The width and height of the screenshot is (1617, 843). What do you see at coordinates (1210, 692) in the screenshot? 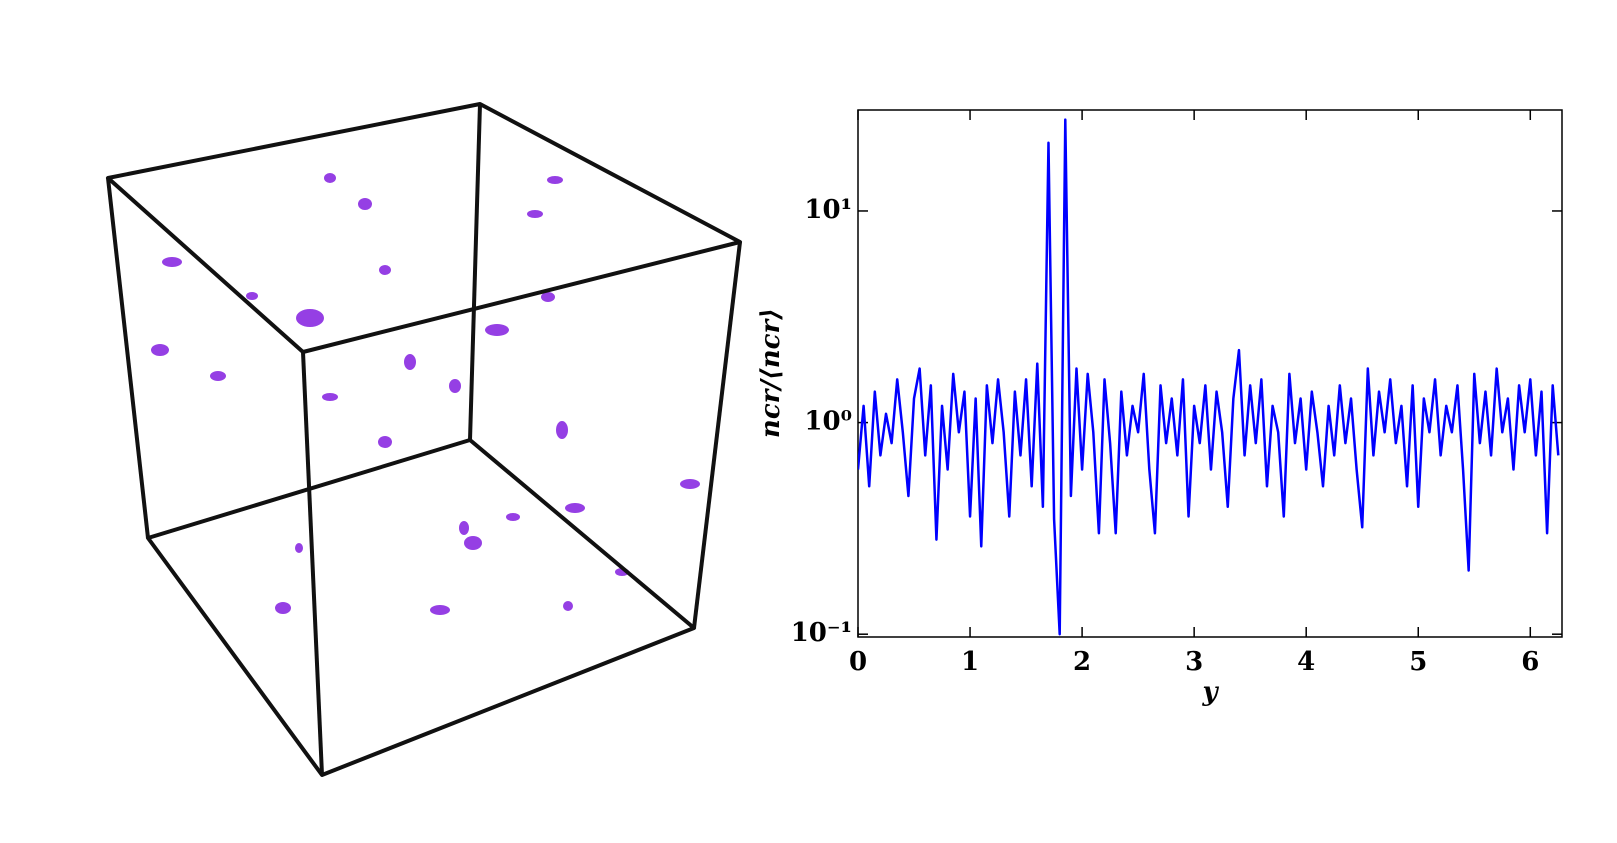
I see `x-axis-label: y` at bounding box center [1210, 692].